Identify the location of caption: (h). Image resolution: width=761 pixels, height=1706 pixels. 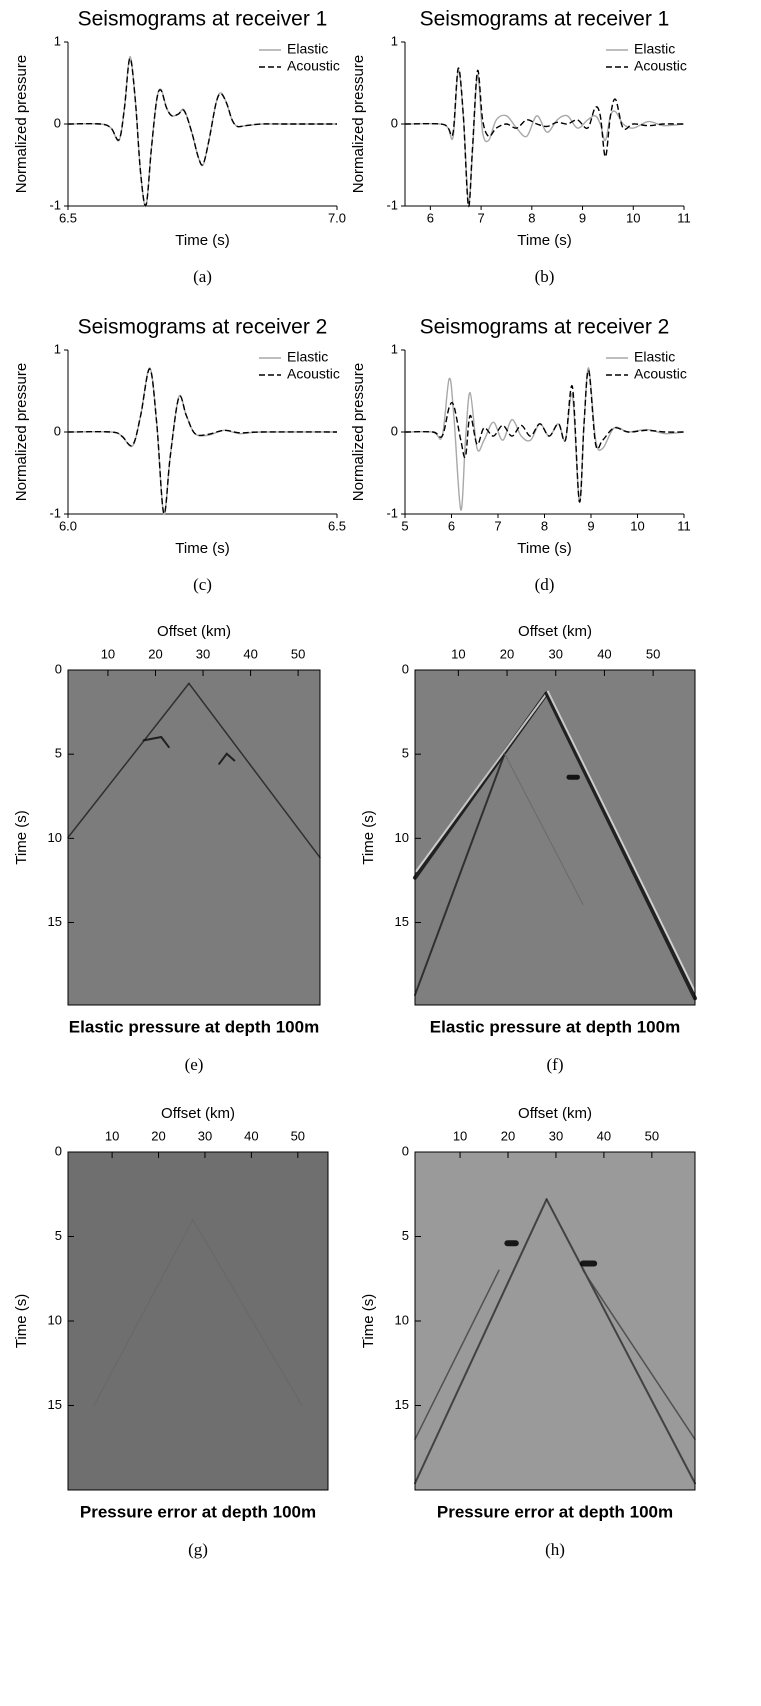
(555, 1549).